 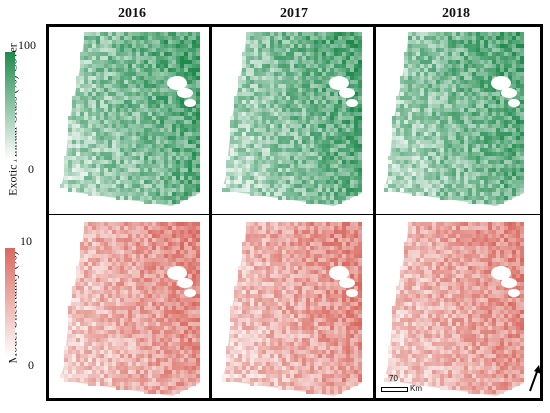 I want to click on year-header-2017: 2017, so click(x=294, y=14).